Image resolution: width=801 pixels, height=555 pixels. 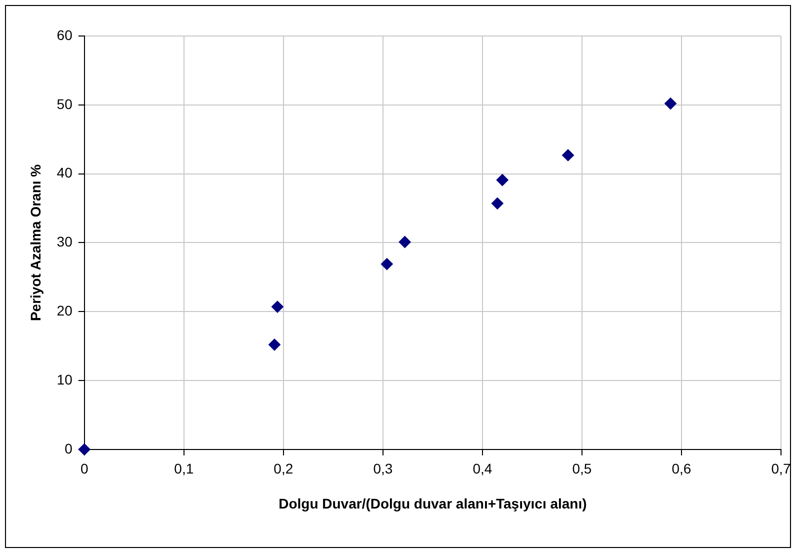 What do you see at coordinates (432, 503) in the screenshot?
I see `x-axis-title: Dolgu Duvar/(Dolgu duvar alanı+Taşıyıcı alanı)` at bounding box center [432, 503].